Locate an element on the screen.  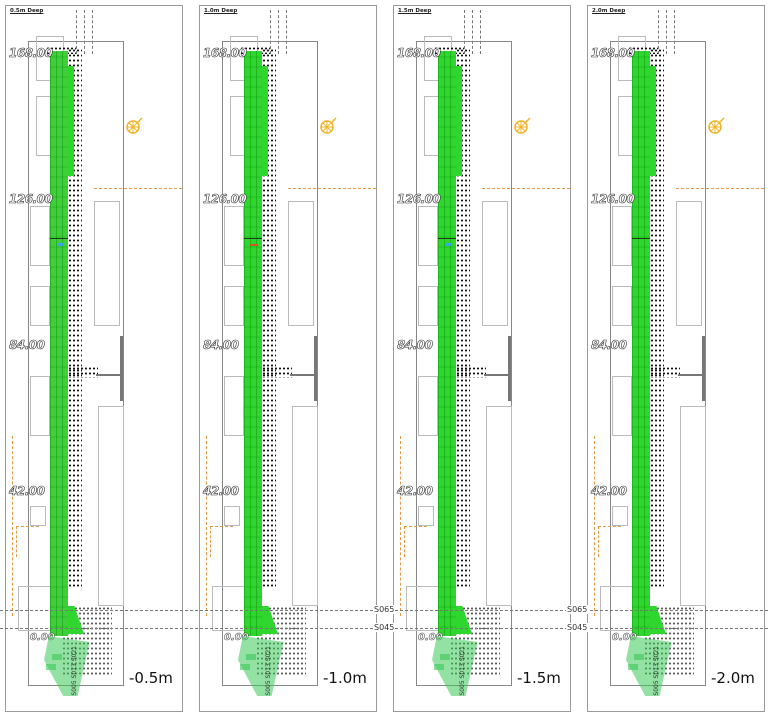
panel-title: 1.5m Deep is located at coordinates (415, 11).